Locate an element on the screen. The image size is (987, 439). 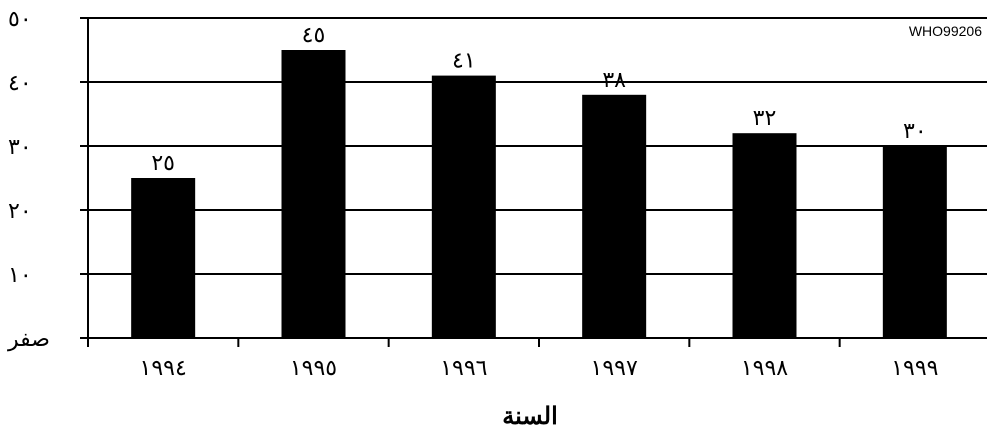
x-tick-label: ١٩٩٨ is located at coordinates (764, 368).